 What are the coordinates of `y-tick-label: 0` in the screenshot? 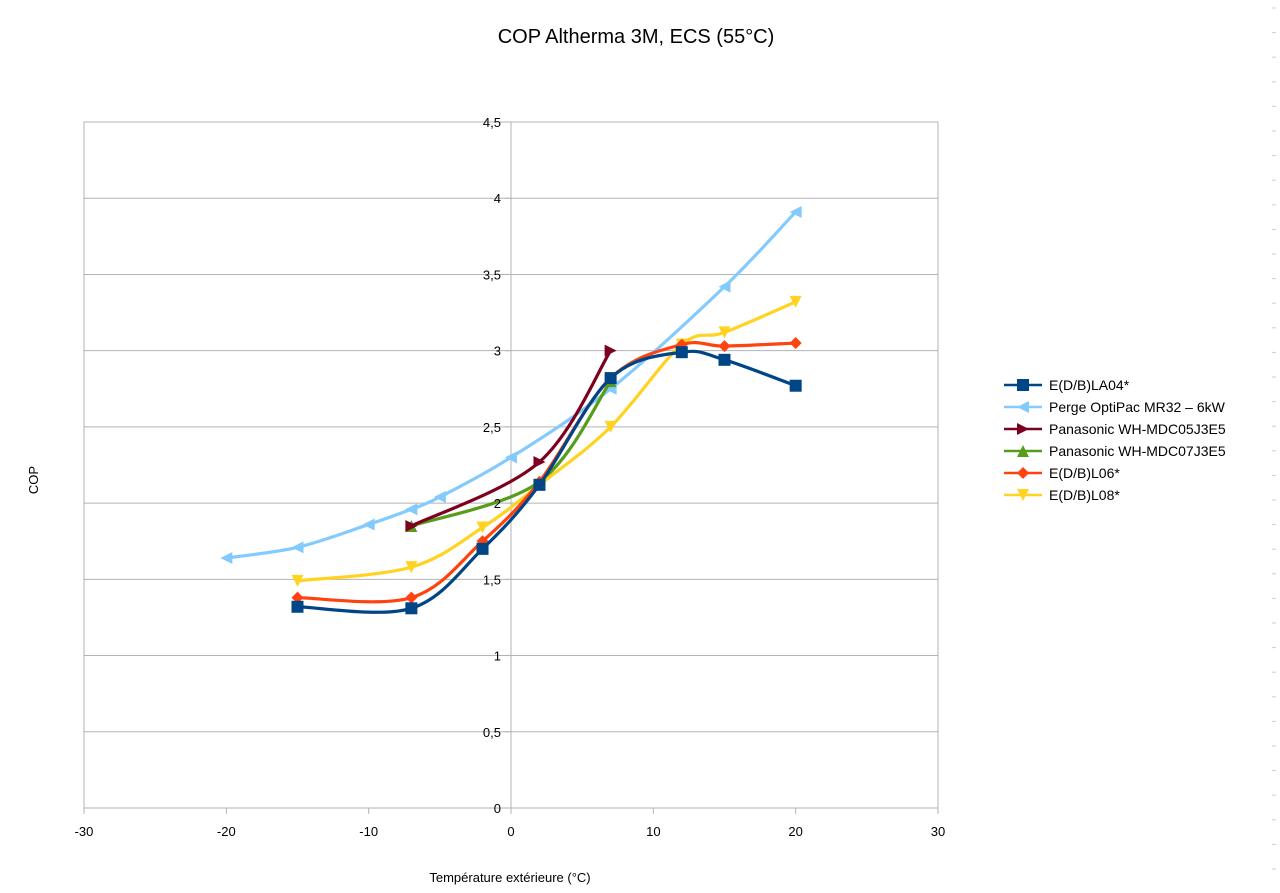 It's located at (497, 808).